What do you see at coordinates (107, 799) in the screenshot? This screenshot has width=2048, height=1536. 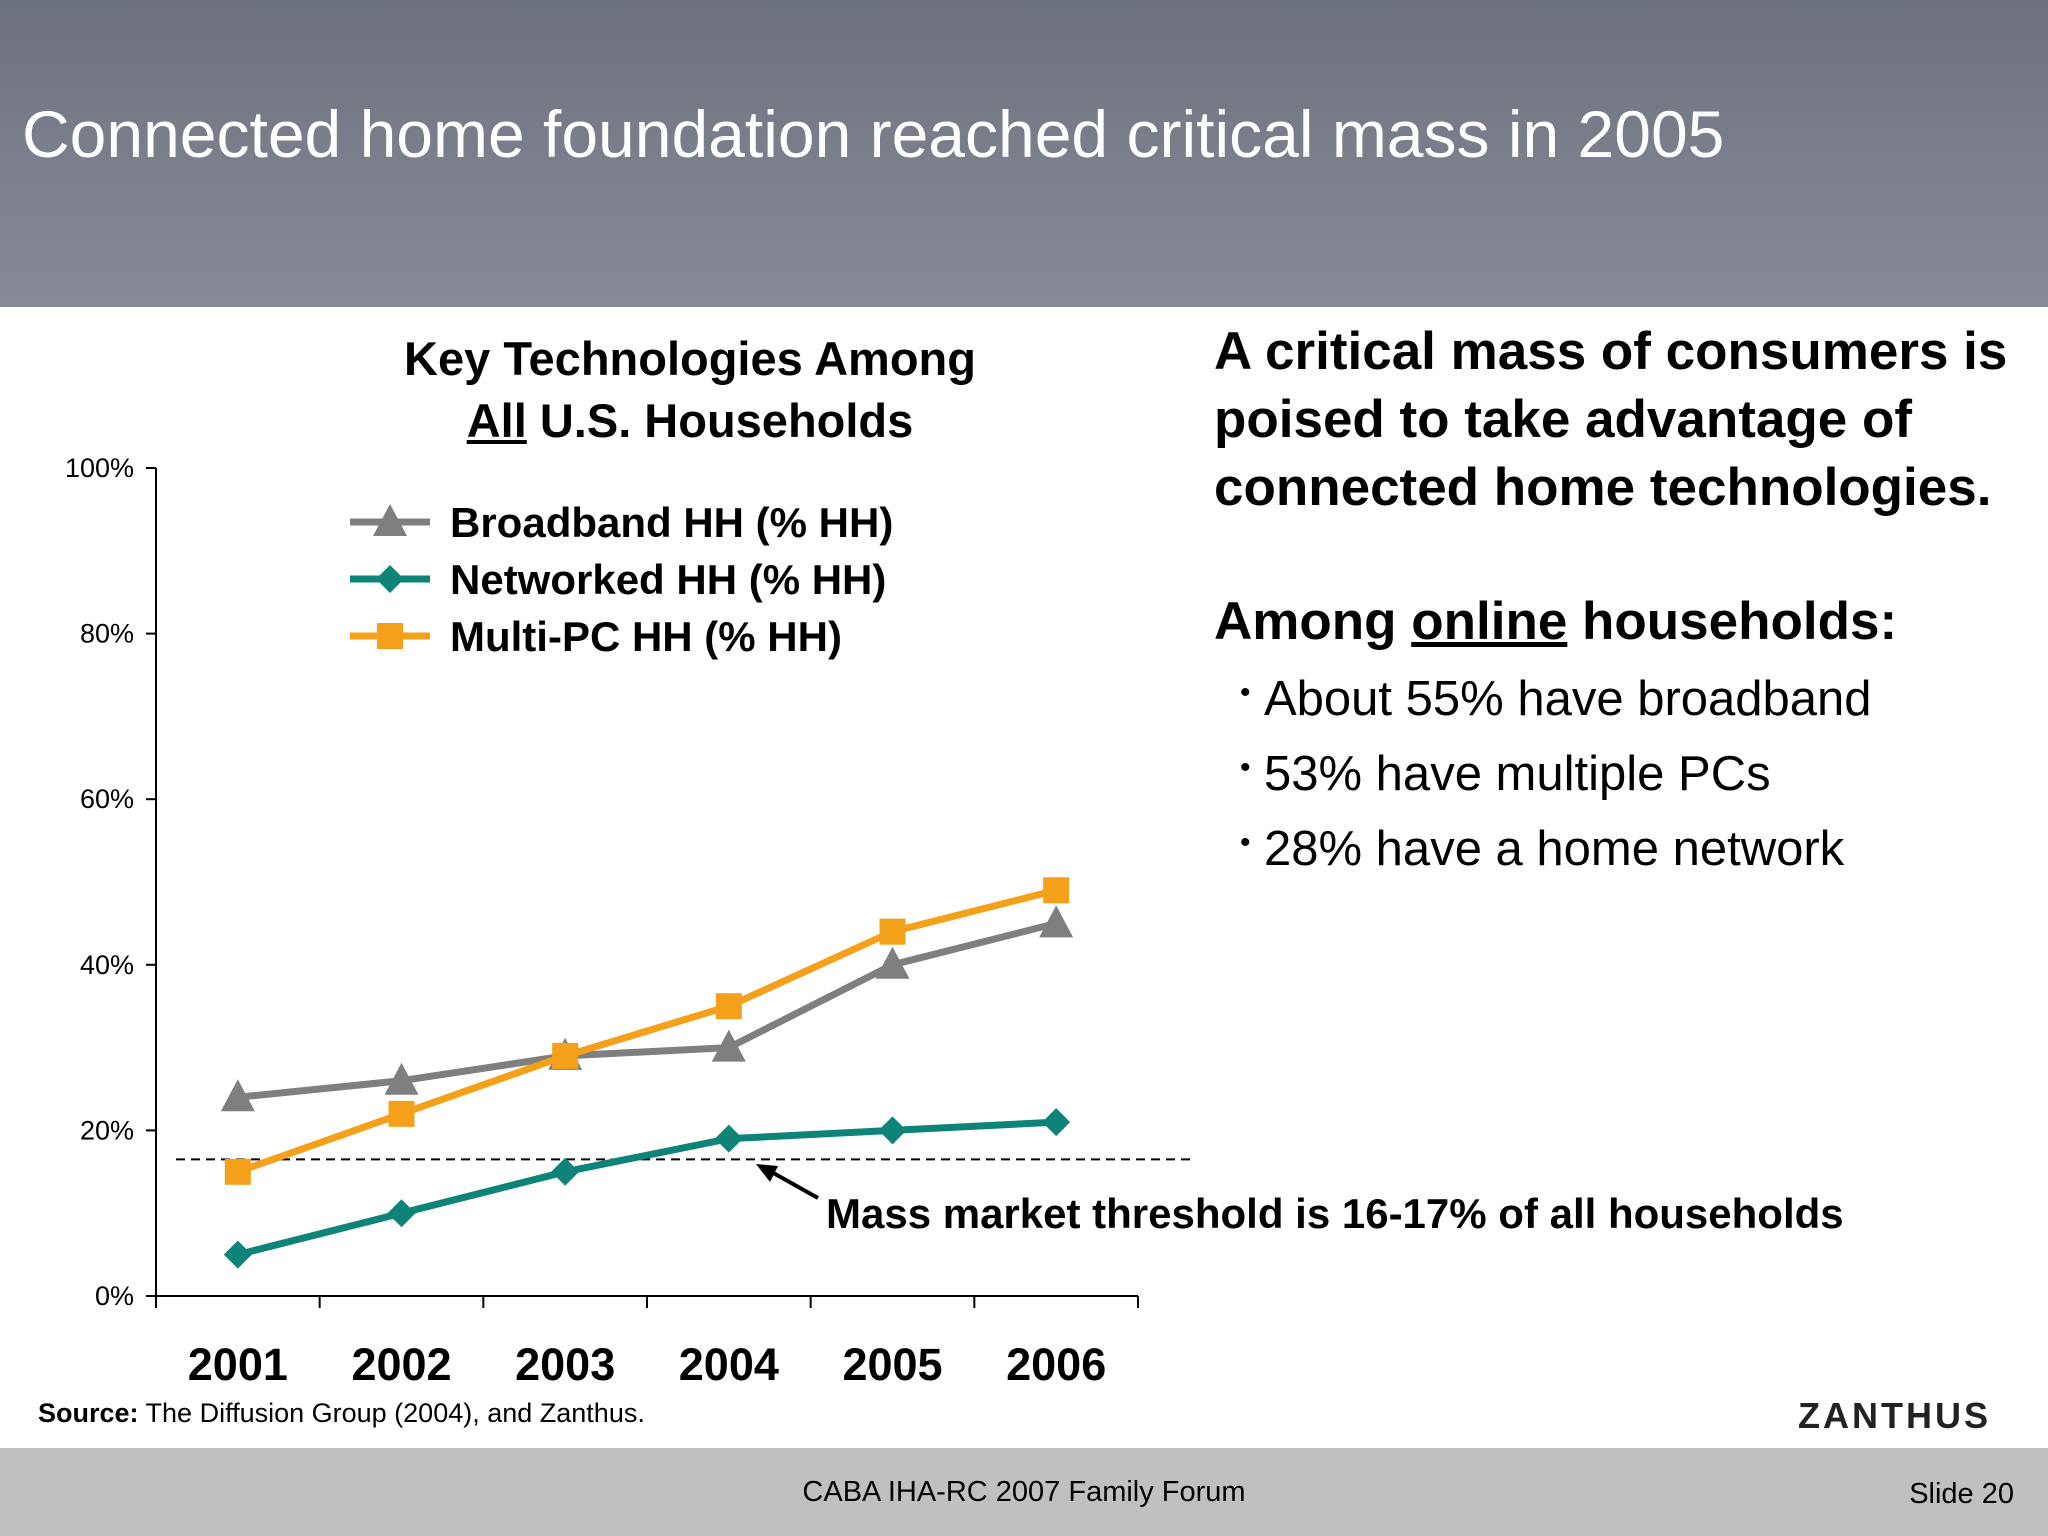 I see `y-tick-label: 60%` at bounding box center [107, 799].